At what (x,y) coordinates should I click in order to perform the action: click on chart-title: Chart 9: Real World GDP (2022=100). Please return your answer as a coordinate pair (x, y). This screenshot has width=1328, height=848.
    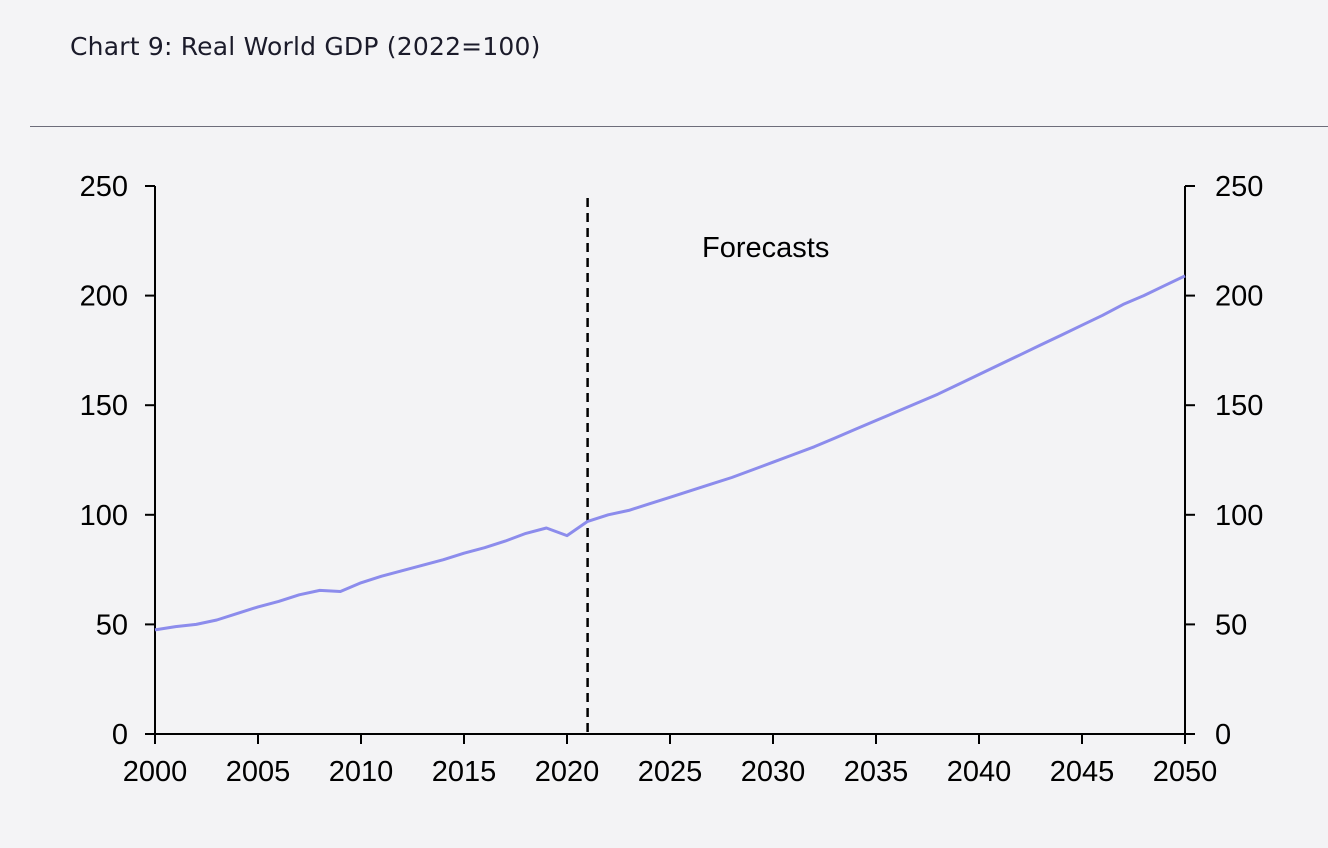
    Looking at the image, I should click on (305, 46).